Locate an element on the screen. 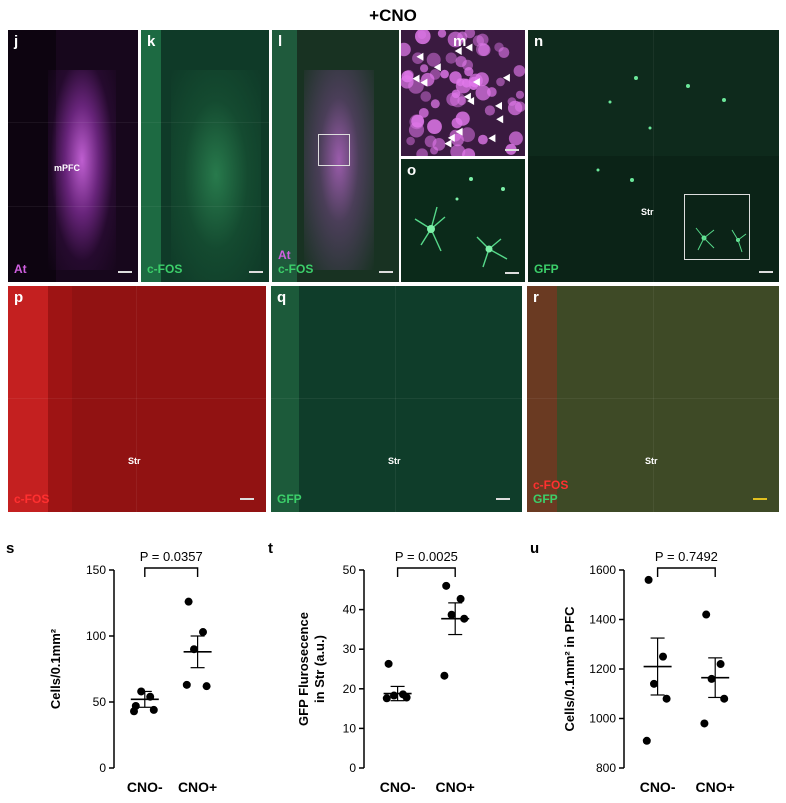 The width and height of the screenshot is (786, 803). y-tick-label: 50 is located at coordinates (100, 702).